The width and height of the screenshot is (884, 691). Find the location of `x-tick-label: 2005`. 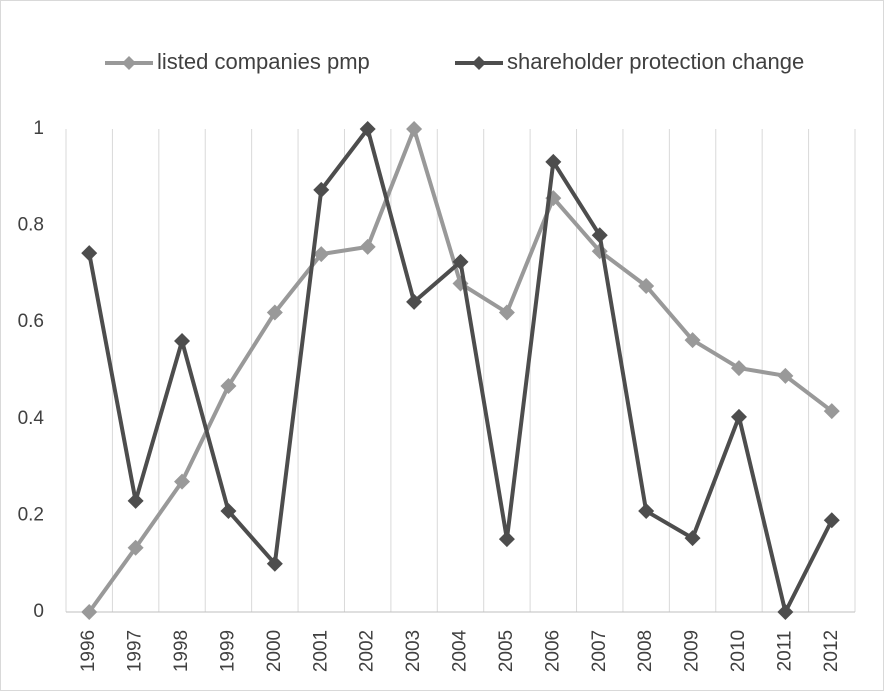

x-tick-label: 2005 is located at coordinates (506, 651).